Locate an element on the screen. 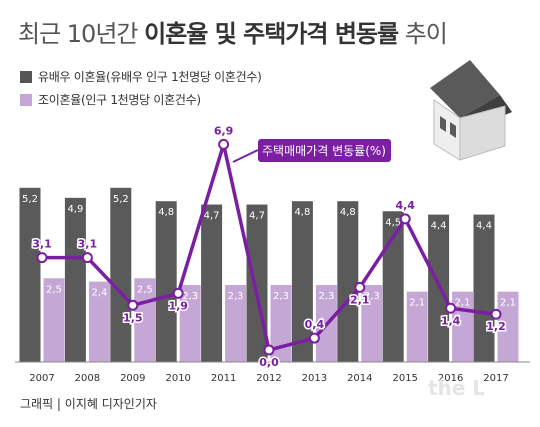 This screenshot has height=427, width=540. line-value-label: 1,5 is located at coordinates (133, 317).